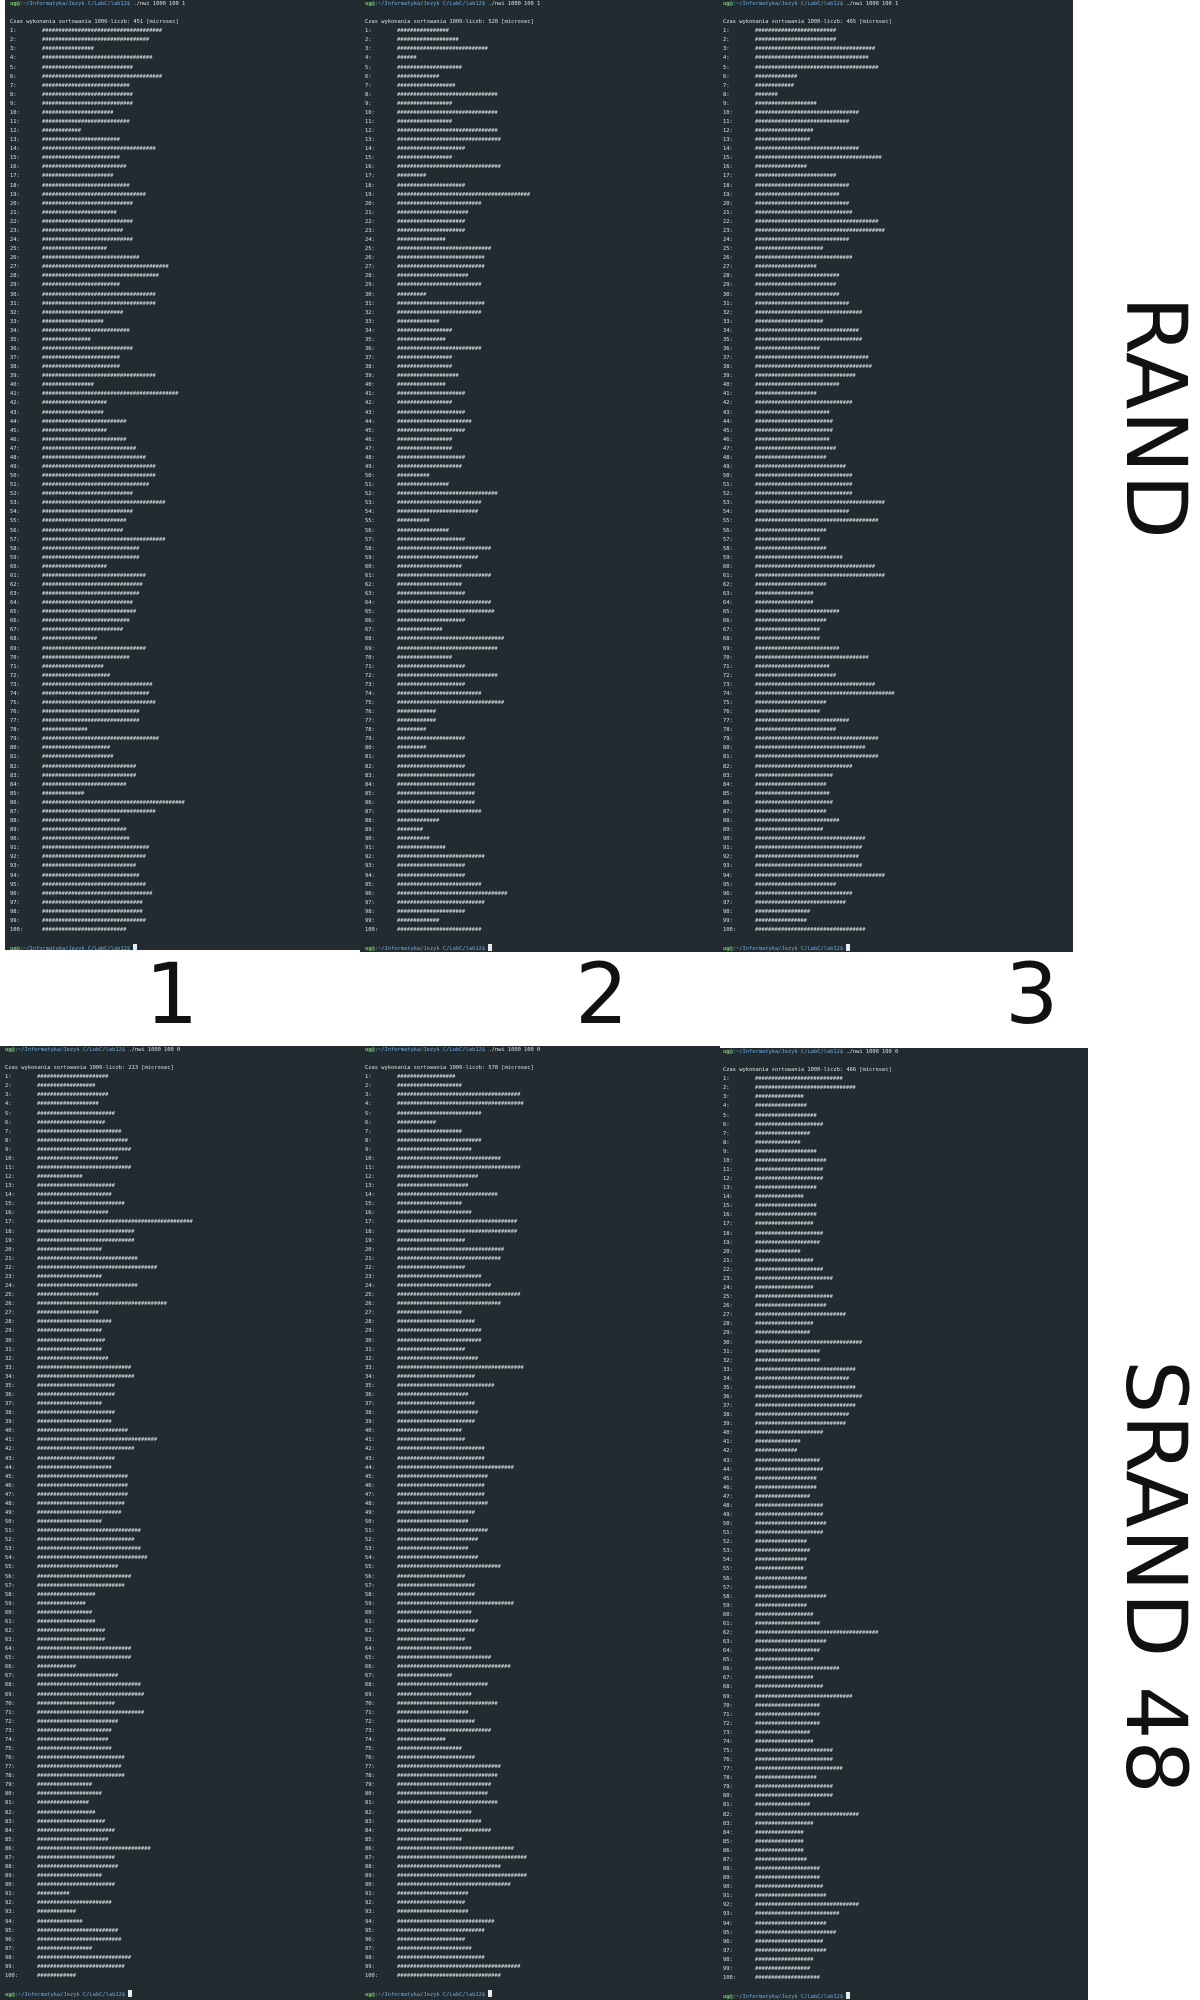  I want to click on row-index: 75:, so click(728, 1751).